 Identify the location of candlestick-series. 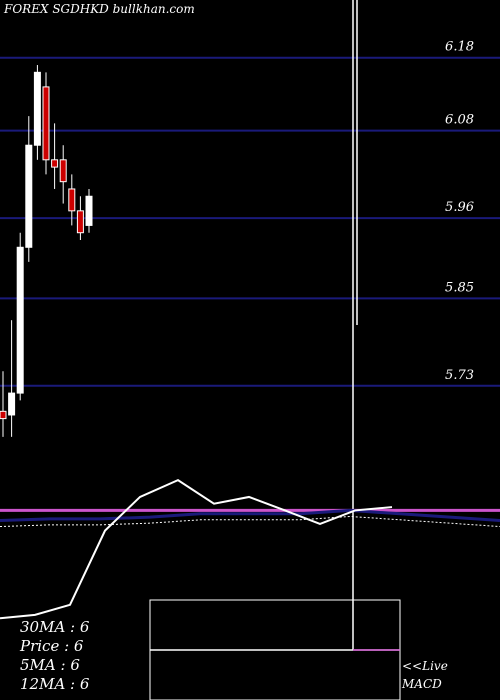
(46, 251).